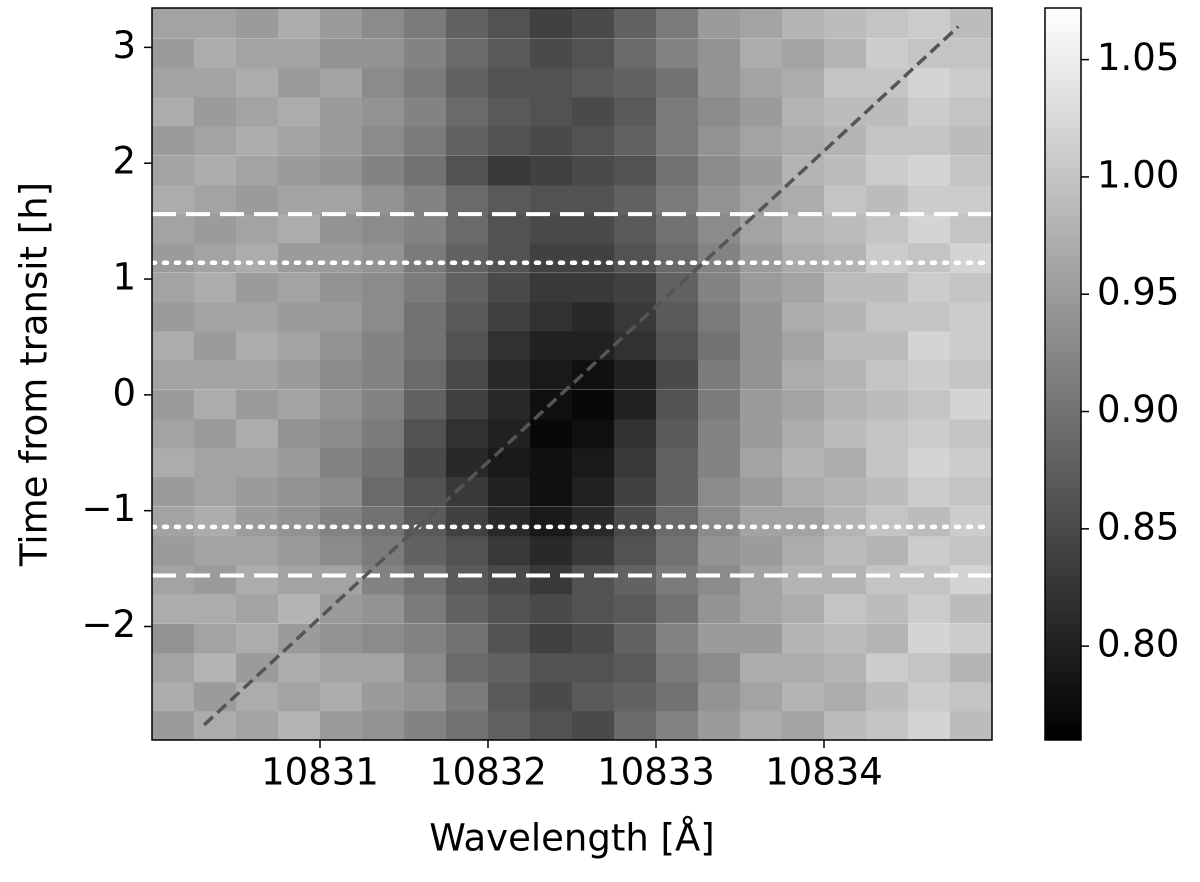 Image resolution: width=1200 pixels, height=882 pixels. Describe the element at coordinates (488, 772) in the screenshot. I see `x-tick-label: 10832` at that location.